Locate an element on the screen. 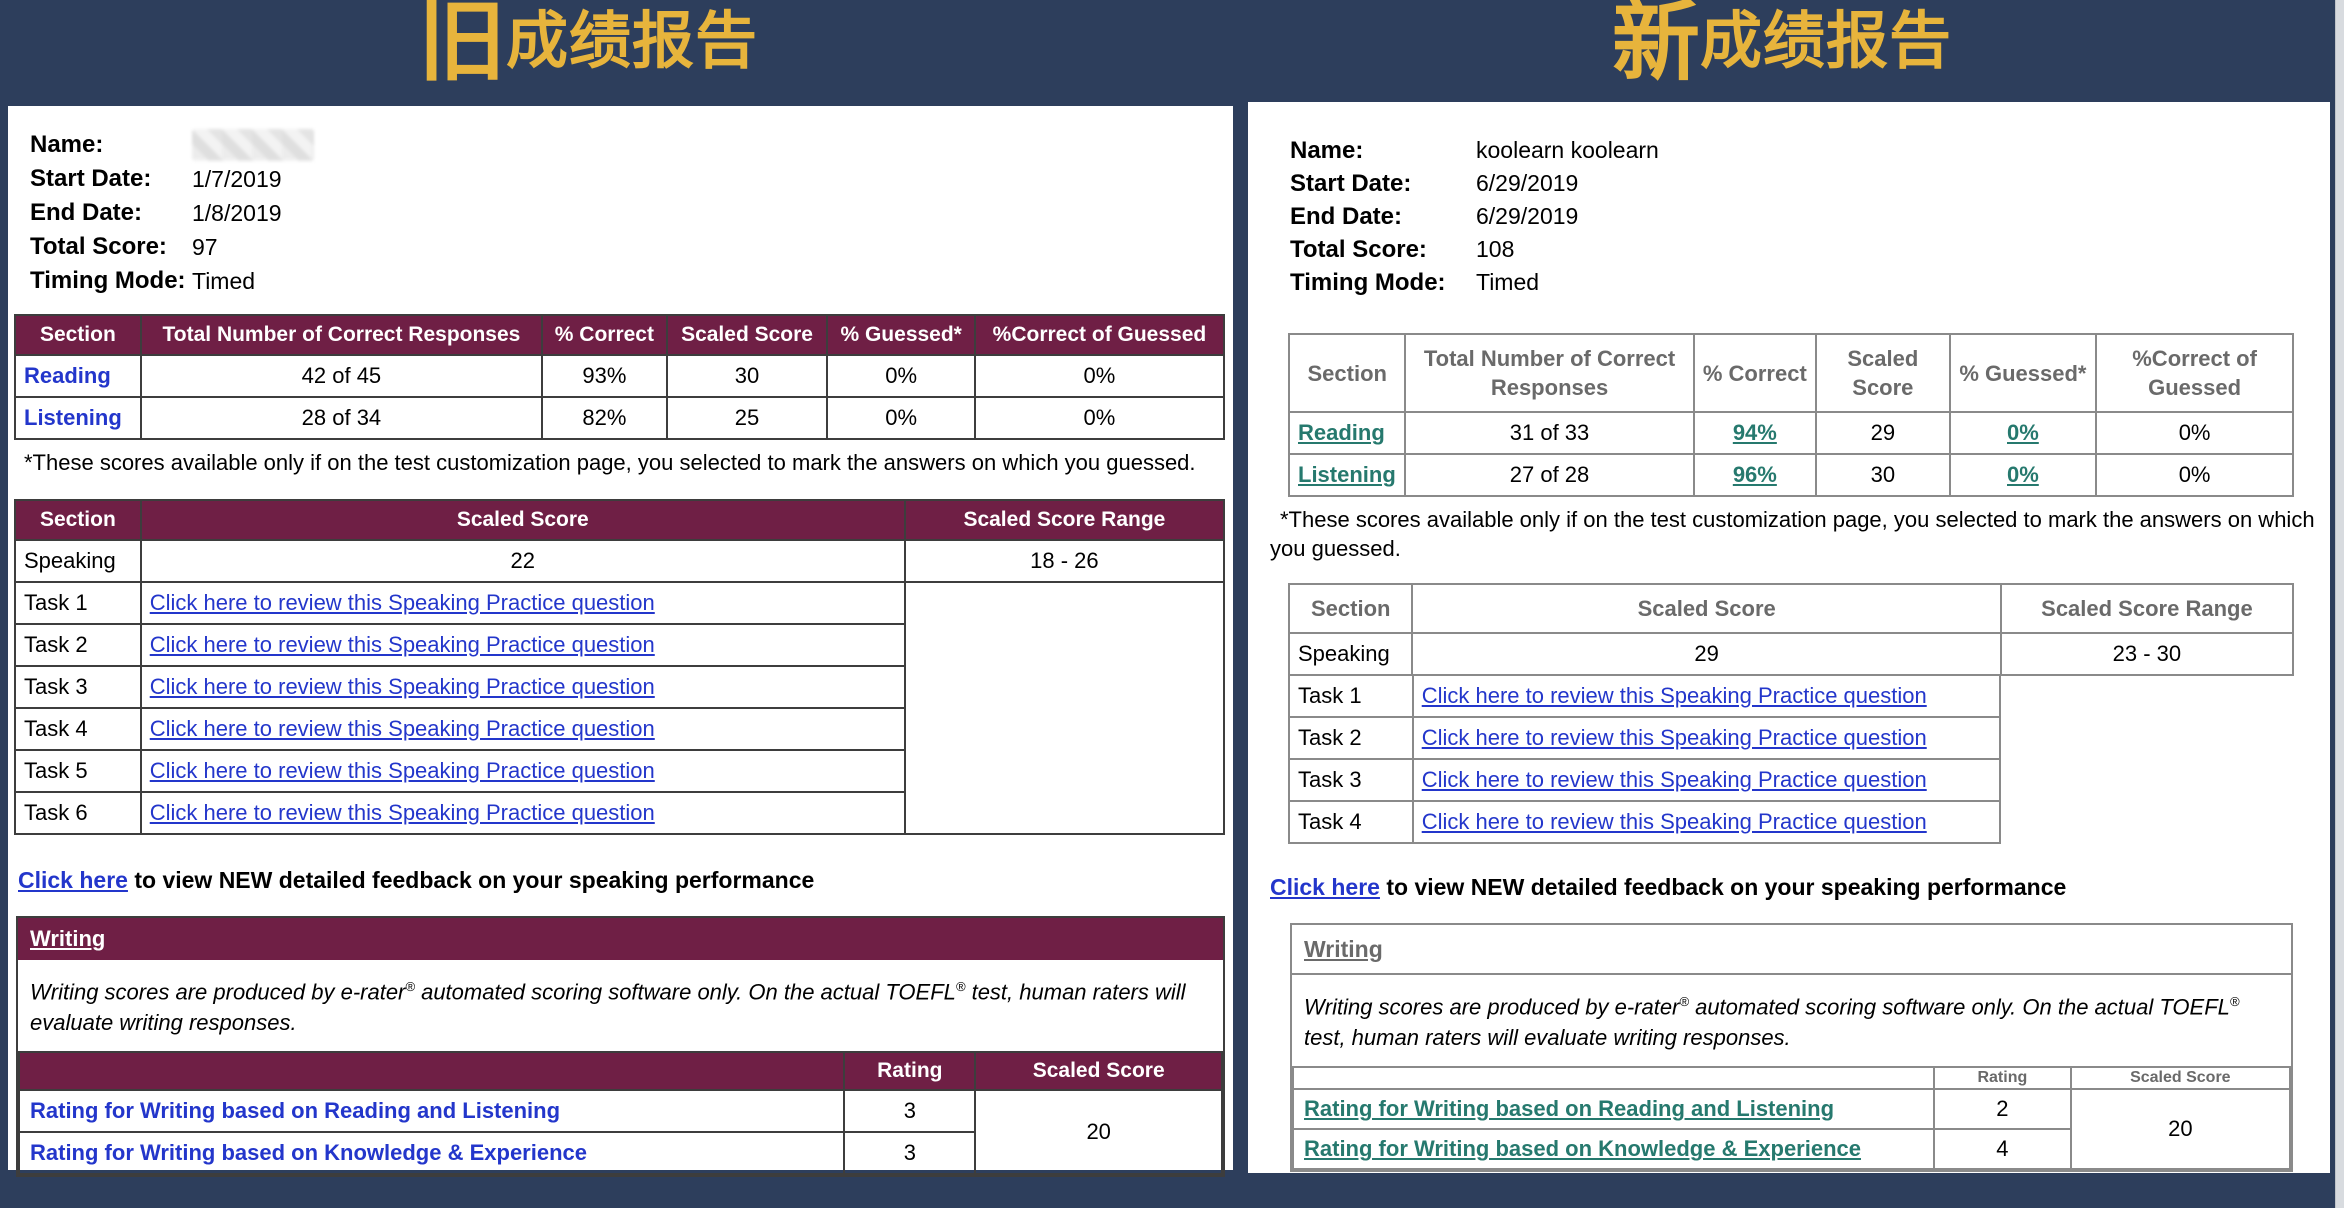 This screenshot has height=1208, width=2344. empty-header-cell is located at coordinates (1613, 1078).